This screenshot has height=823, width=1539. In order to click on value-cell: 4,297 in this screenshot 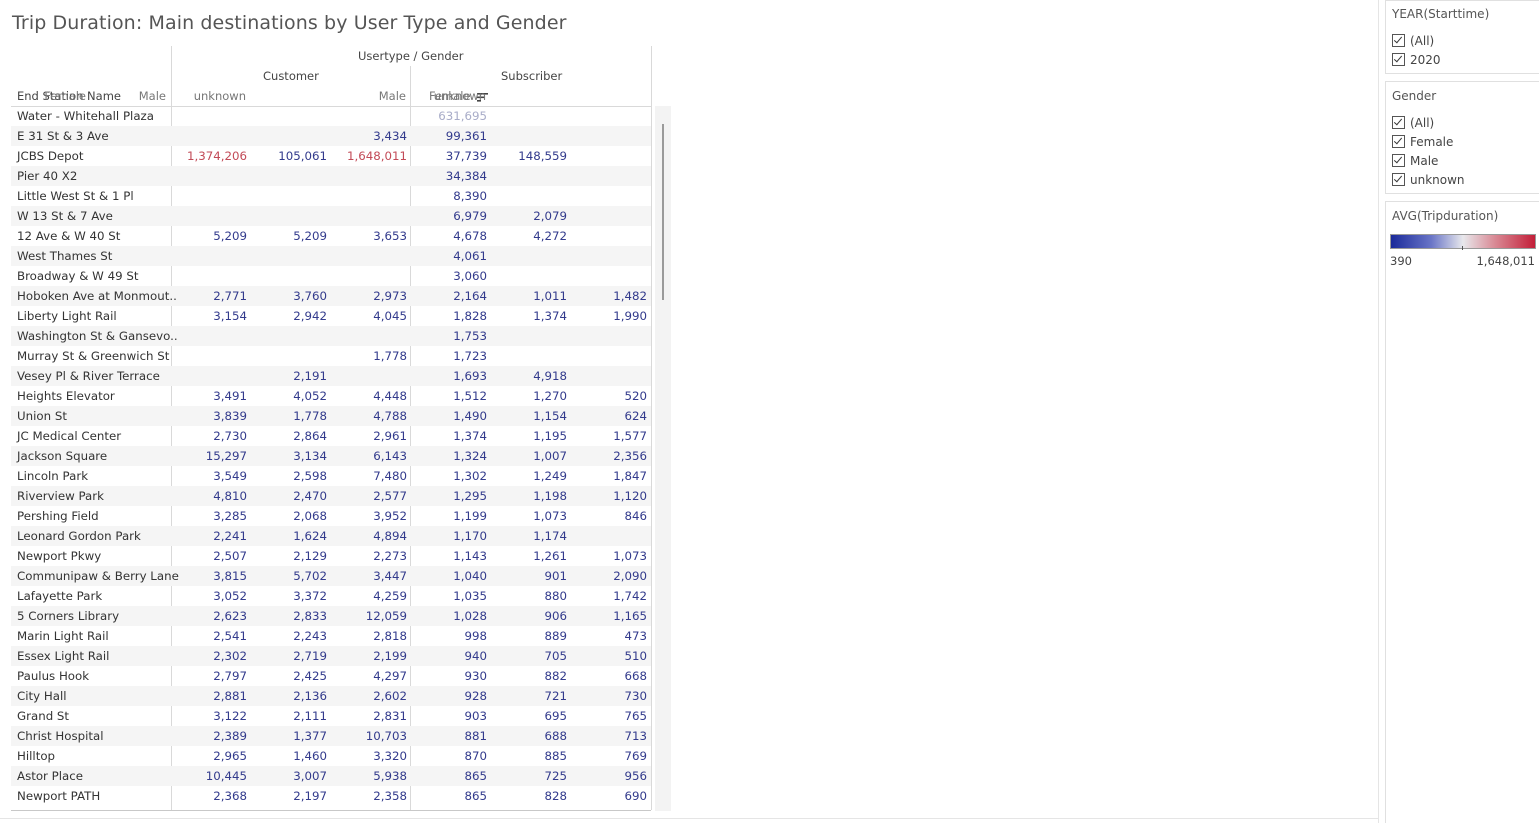, I will do `click(390, 676)`.